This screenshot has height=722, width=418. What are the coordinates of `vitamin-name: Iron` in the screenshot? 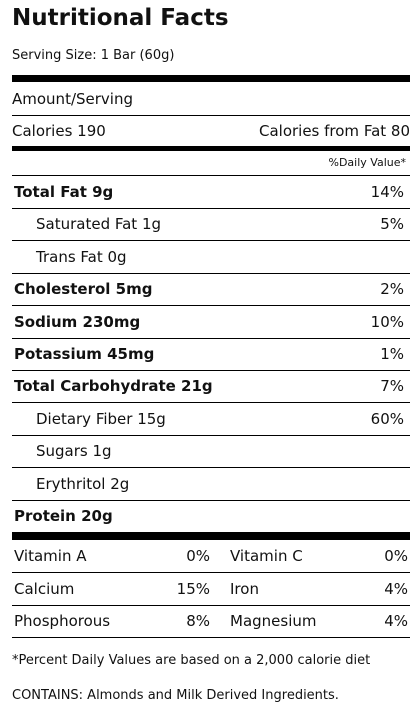 It's located at (244, 588).